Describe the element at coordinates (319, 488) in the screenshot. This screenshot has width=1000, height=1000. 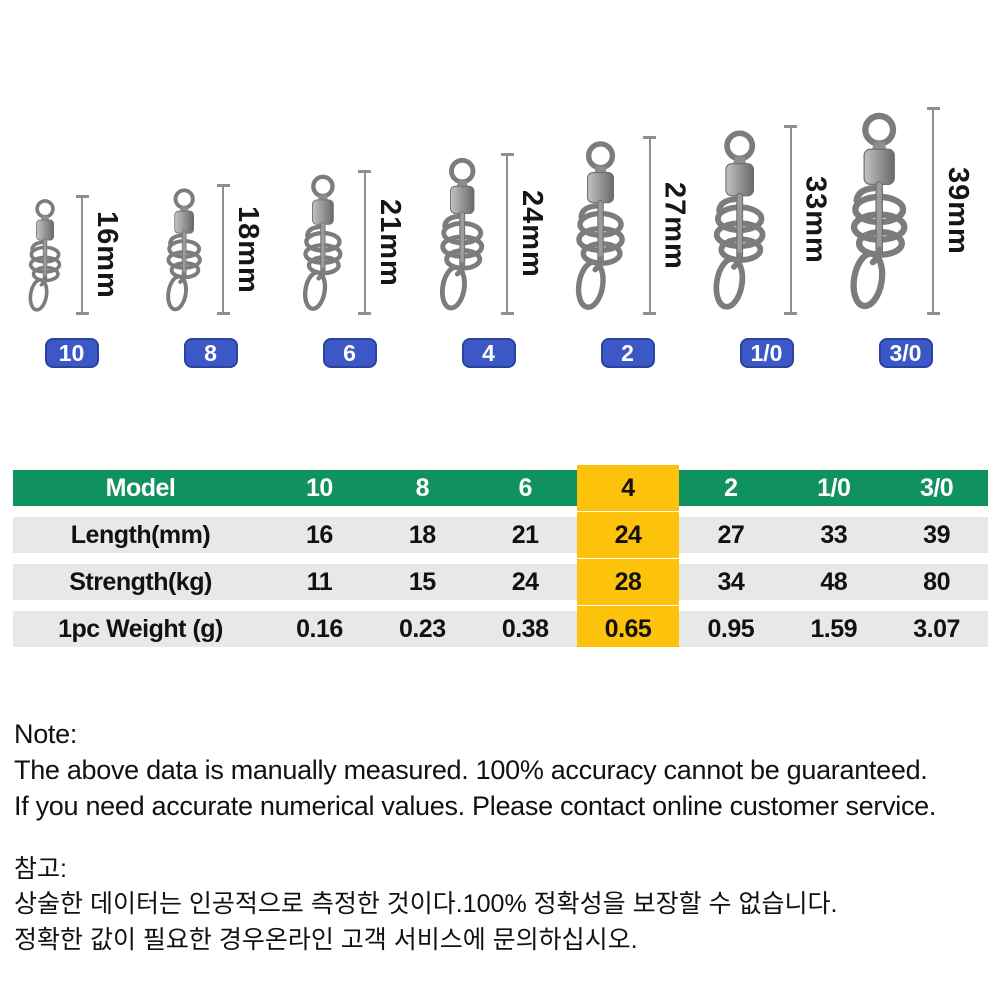
I see `header-cell: 10` at that location.